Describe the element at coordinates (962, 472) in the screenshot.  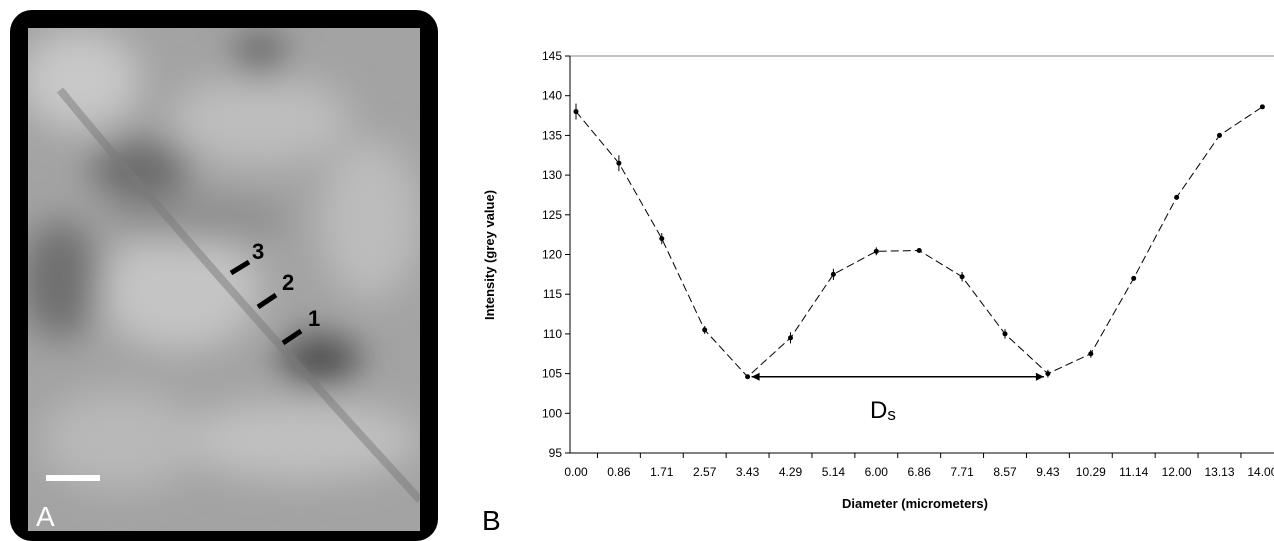
I see `x-tick-label: 7.71` at that location.